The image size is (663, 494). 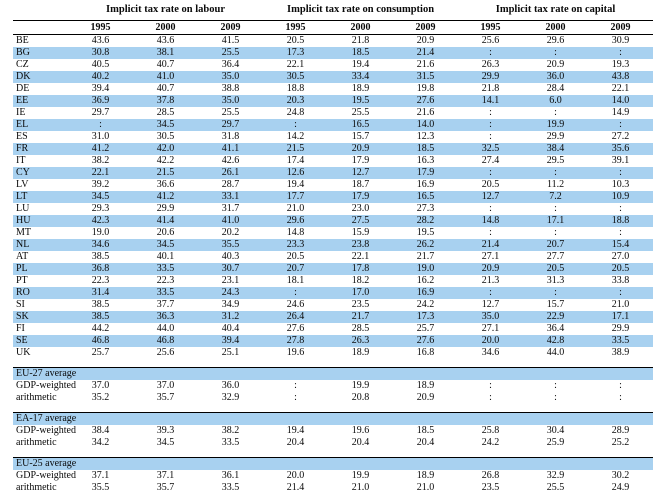 I want to click on country-code: ES, so click(x=22, y=136).